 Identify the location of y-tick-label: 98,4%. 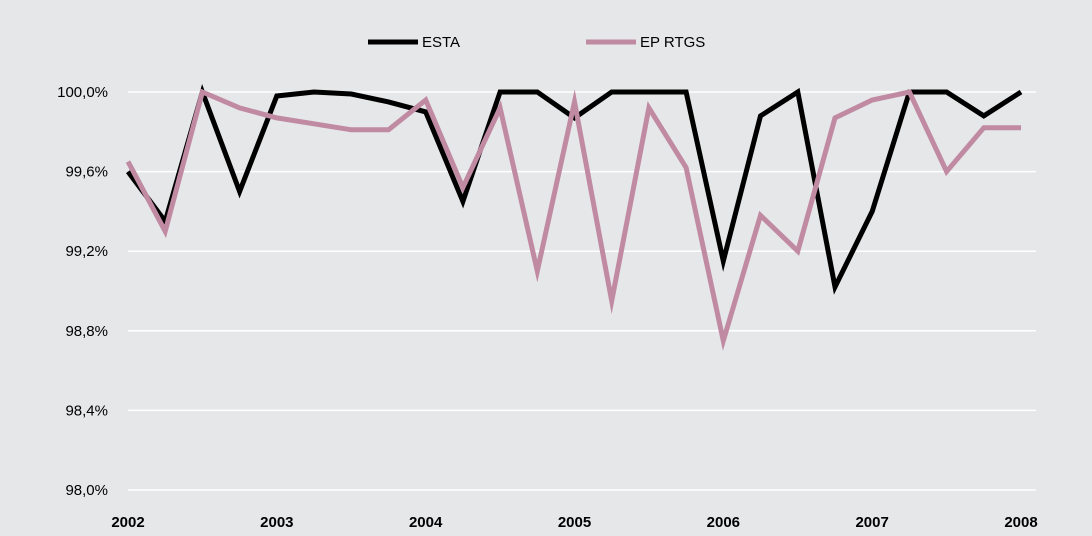
(86, 410).